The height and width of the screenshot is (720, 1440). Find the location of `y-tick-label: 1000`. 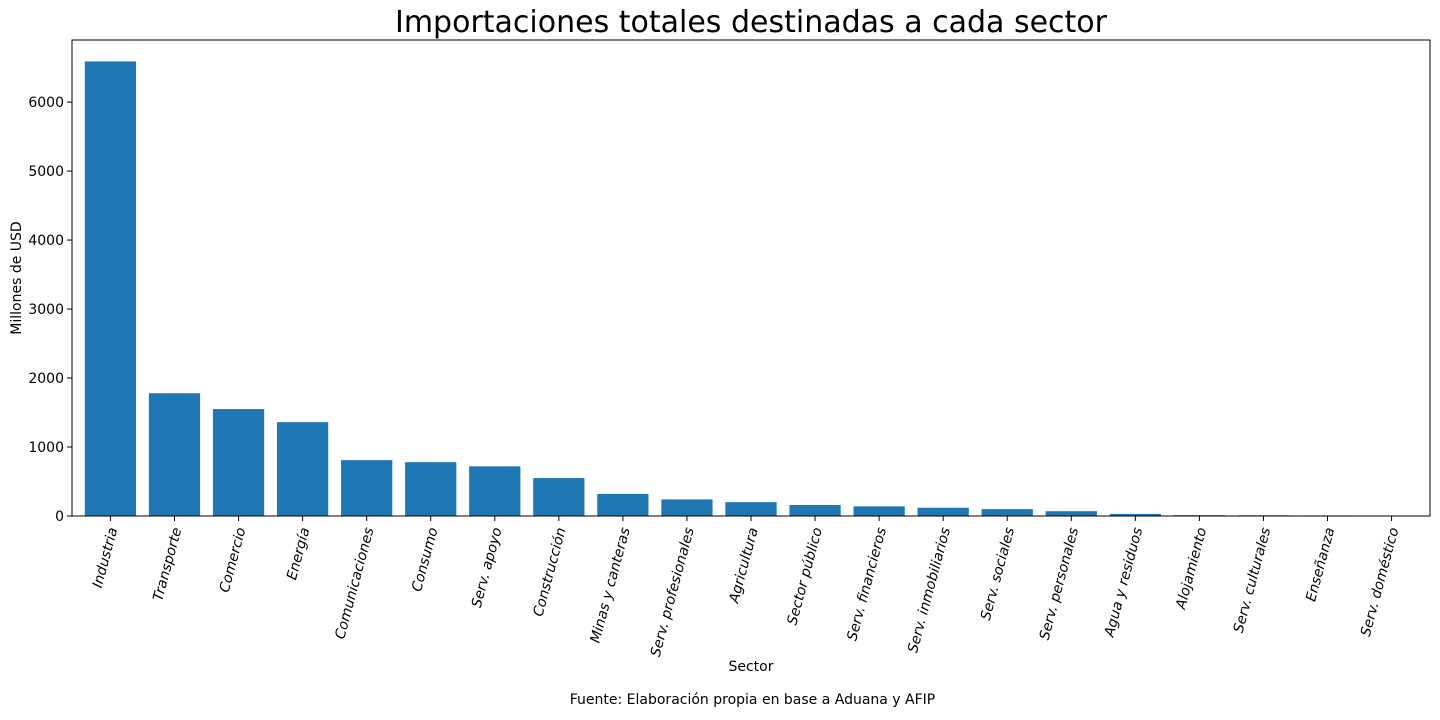

y-tick-label: 1000 is located at coordinates (46, 448).